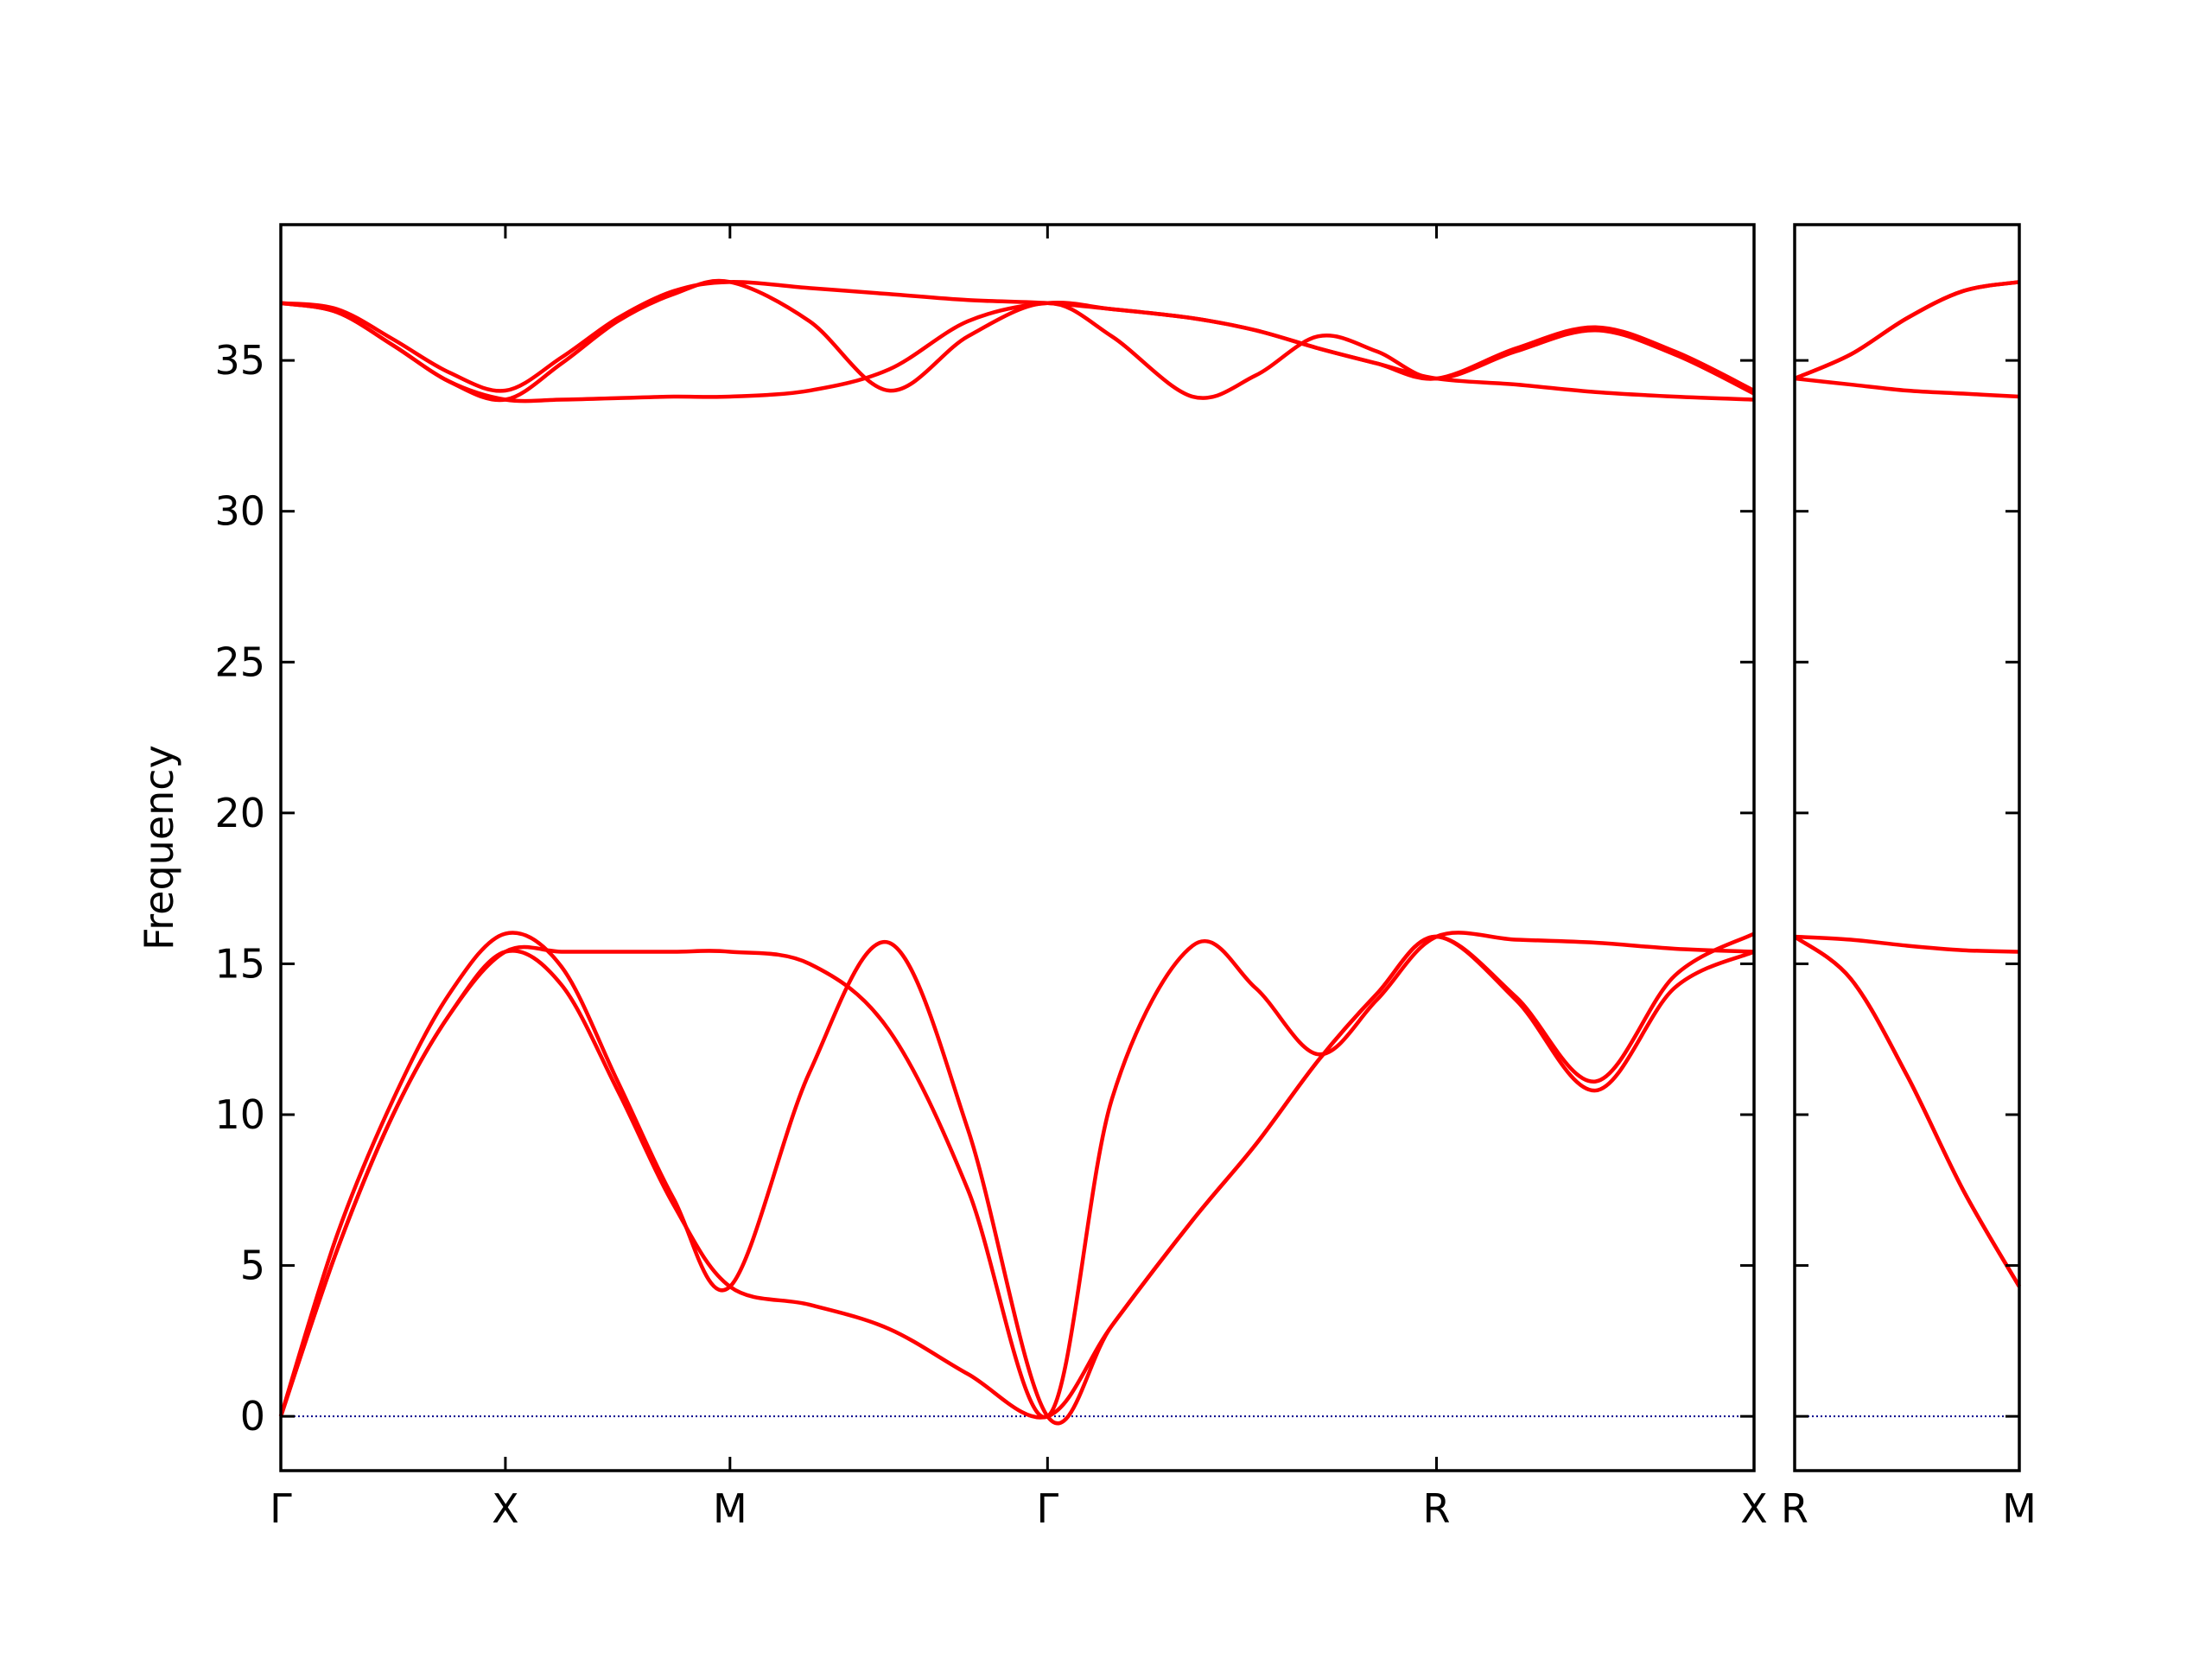 The image size is (2212, 1659). What do you see at coordinates (239, 360) in the screenshot?
I see `y-tick-label: 35` at bounding box center [239, 360].